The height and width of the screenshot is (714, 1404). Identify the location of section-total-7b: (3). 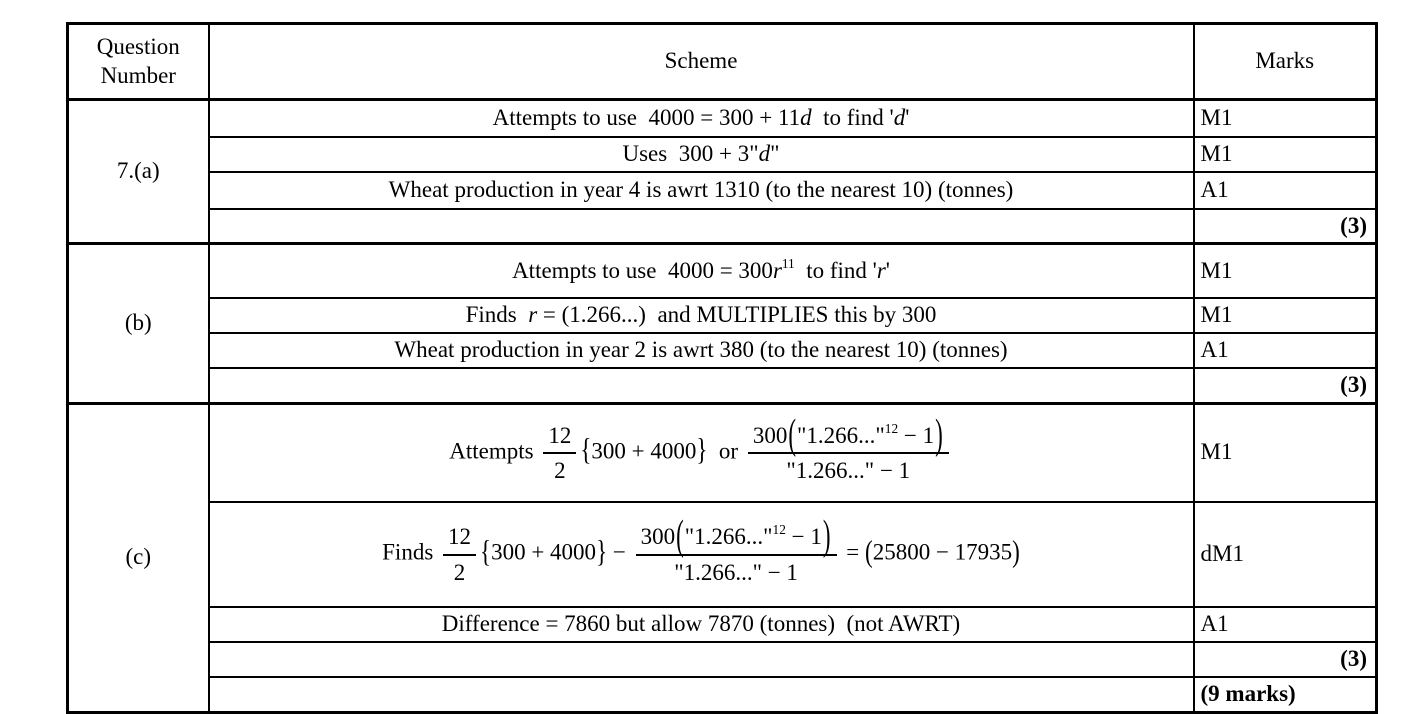
(1285, 385).